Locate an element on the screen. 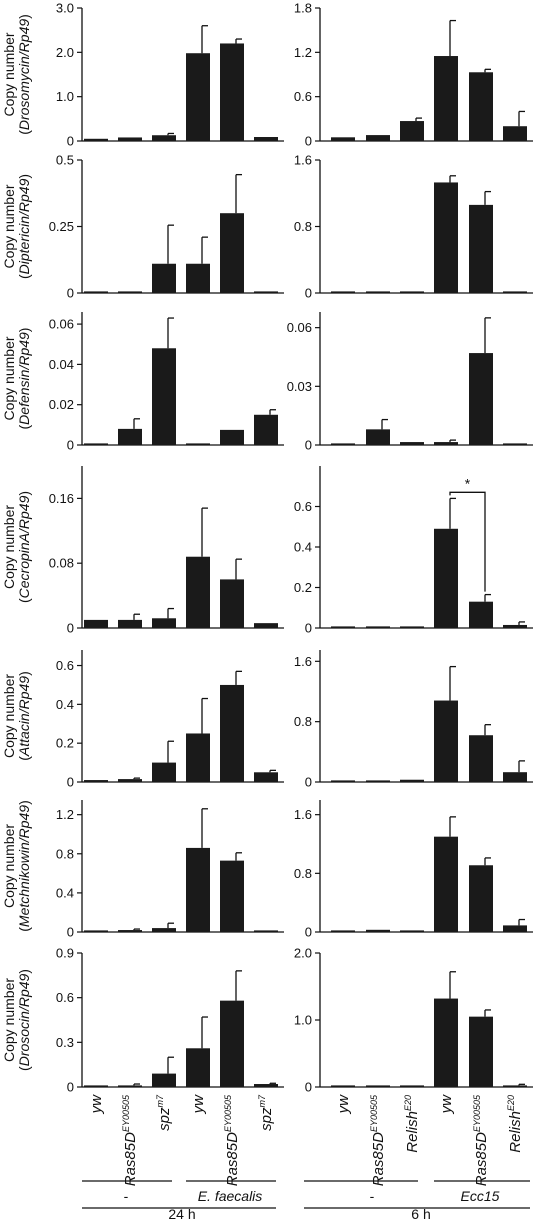 The image size is (536, 1222). group-label-control-left: - is located at coordinates (126, 1196).